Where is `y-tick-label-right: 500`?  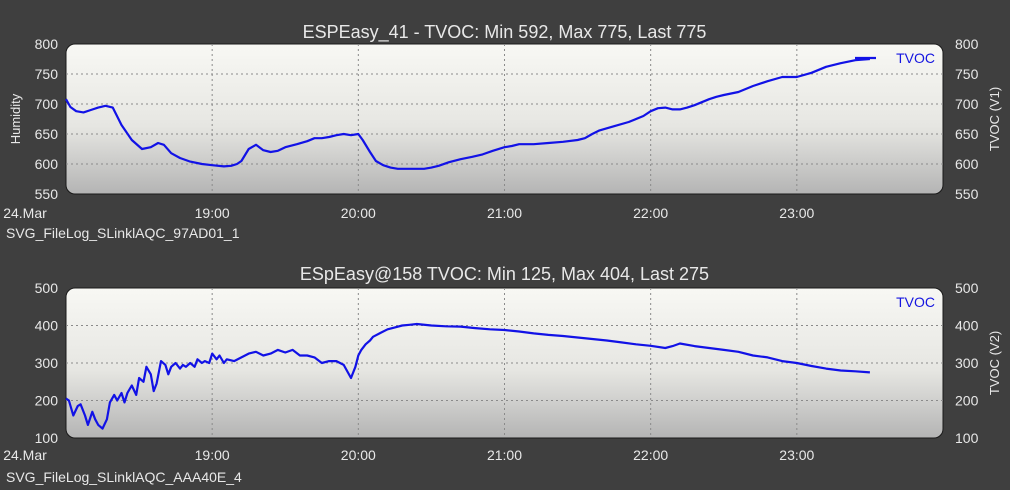 y-tick-label-right: 500 is located at coordinates (967, 288).